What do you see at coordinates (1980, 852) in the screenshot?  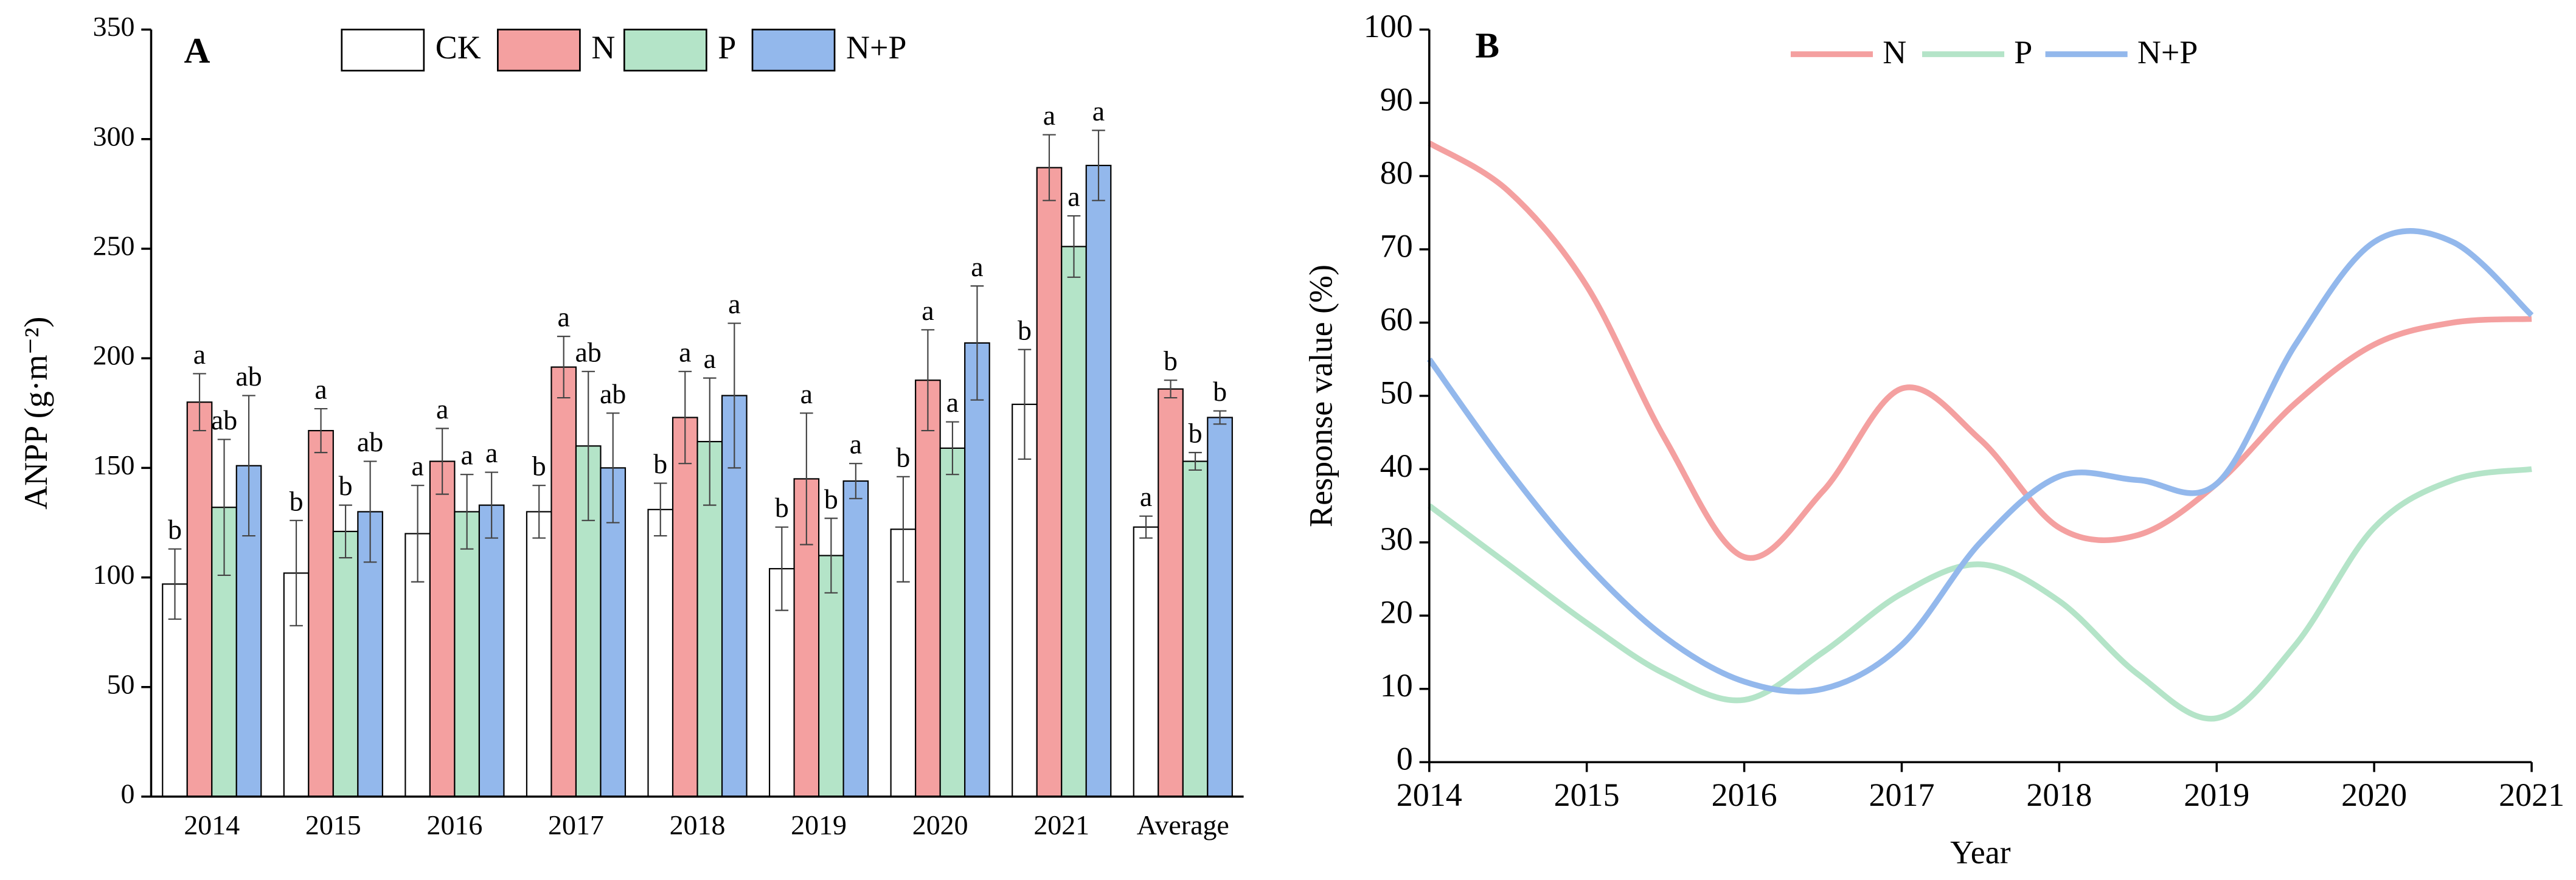 I see `x-axis-label: Year` at bounding box center [1980, 852].